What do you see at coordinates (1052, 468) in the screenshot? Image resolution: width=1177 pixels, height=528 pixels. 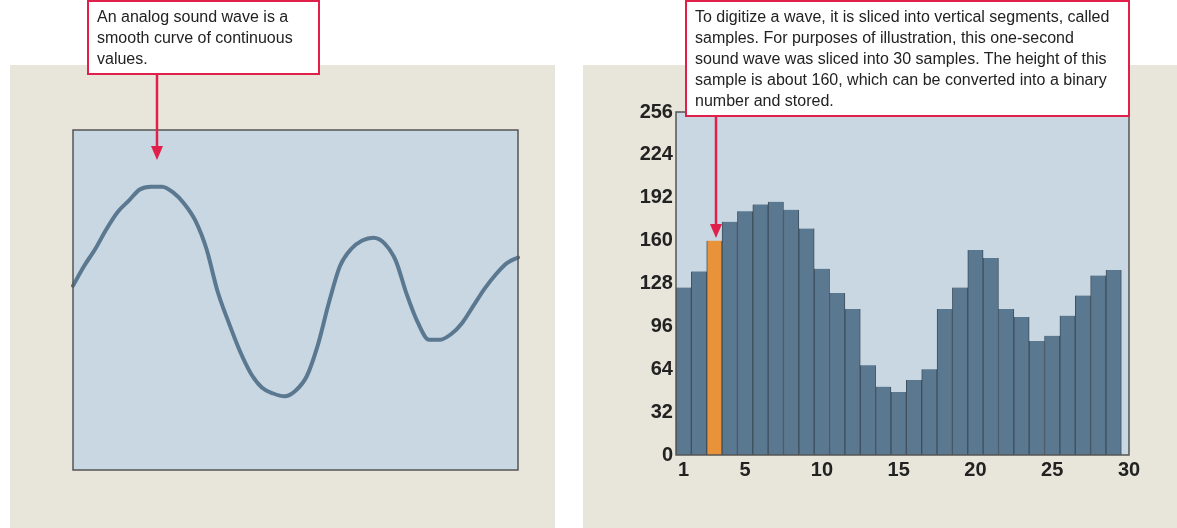 I see `x-tick-label: 25` at bounding box center [1052, 468].